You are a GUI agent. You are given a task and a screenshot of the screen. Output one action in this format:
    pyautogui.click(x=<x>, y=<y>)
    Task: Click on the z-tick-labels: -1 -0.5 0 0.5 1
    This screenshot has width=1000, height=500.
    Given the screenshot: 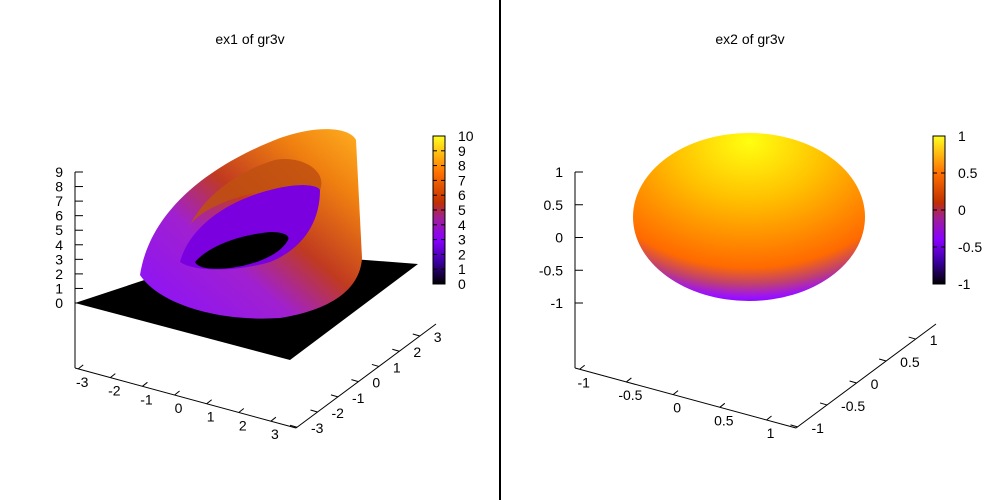 What is the action you would take?
    pyautogui.click(x=561, y=237)
    